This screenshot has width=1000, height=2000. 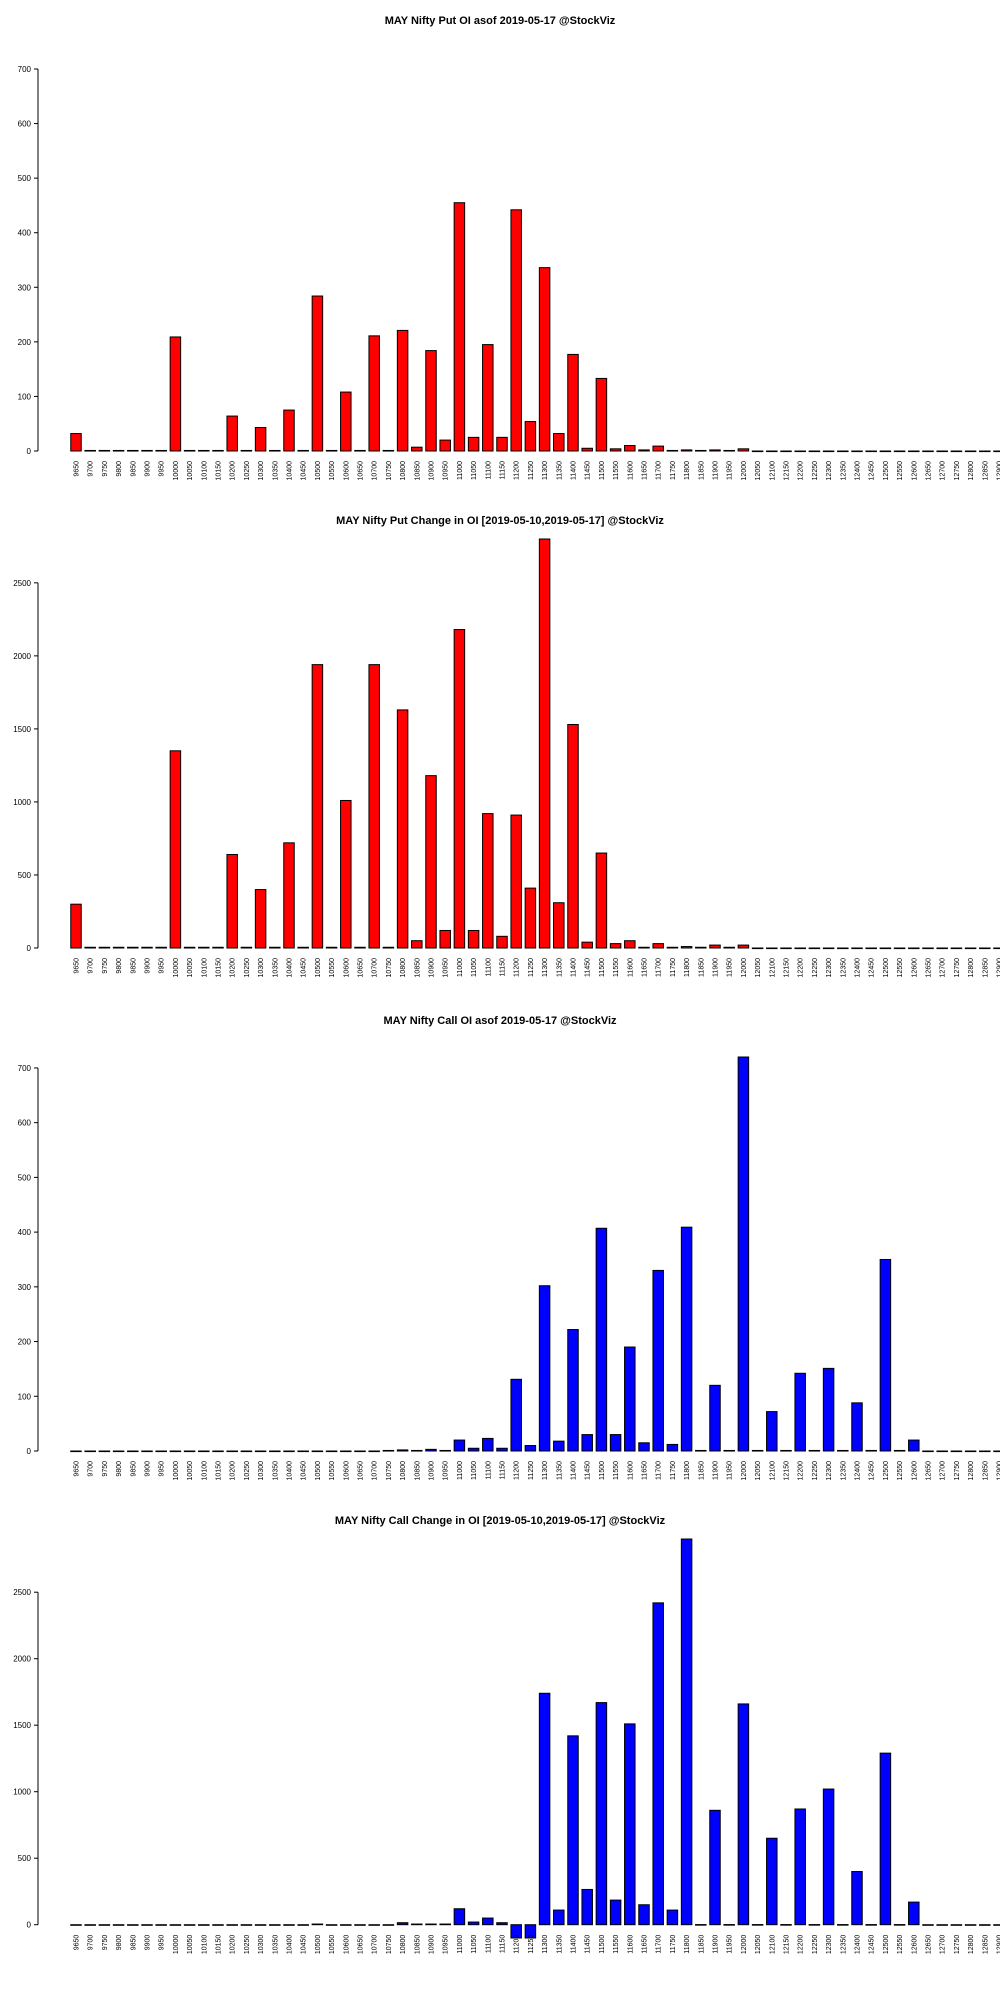 I want to click on x-tick-label: 10250, so click(x=247, y=968).